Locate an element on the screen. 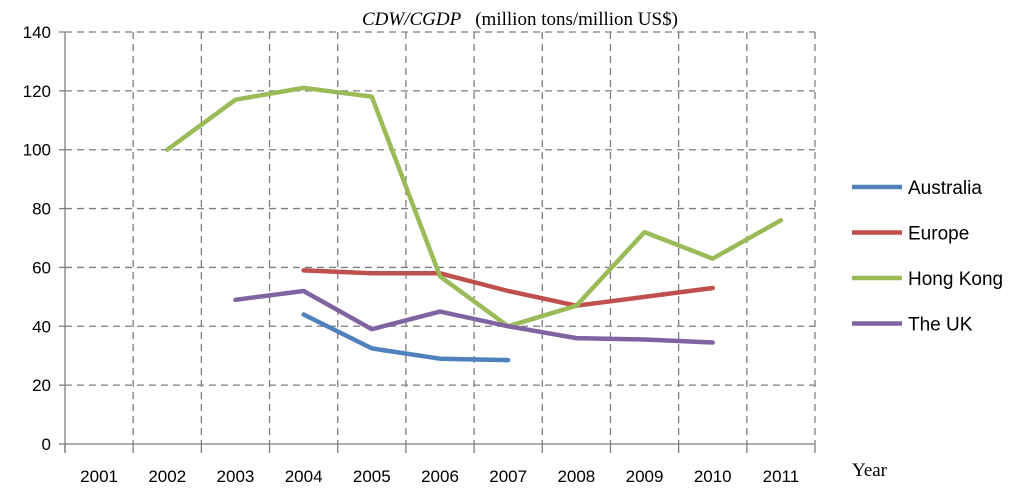 This screenshot has width=1024, height=497. x-tick-label: 2002 is located at coordinates (167, 476).